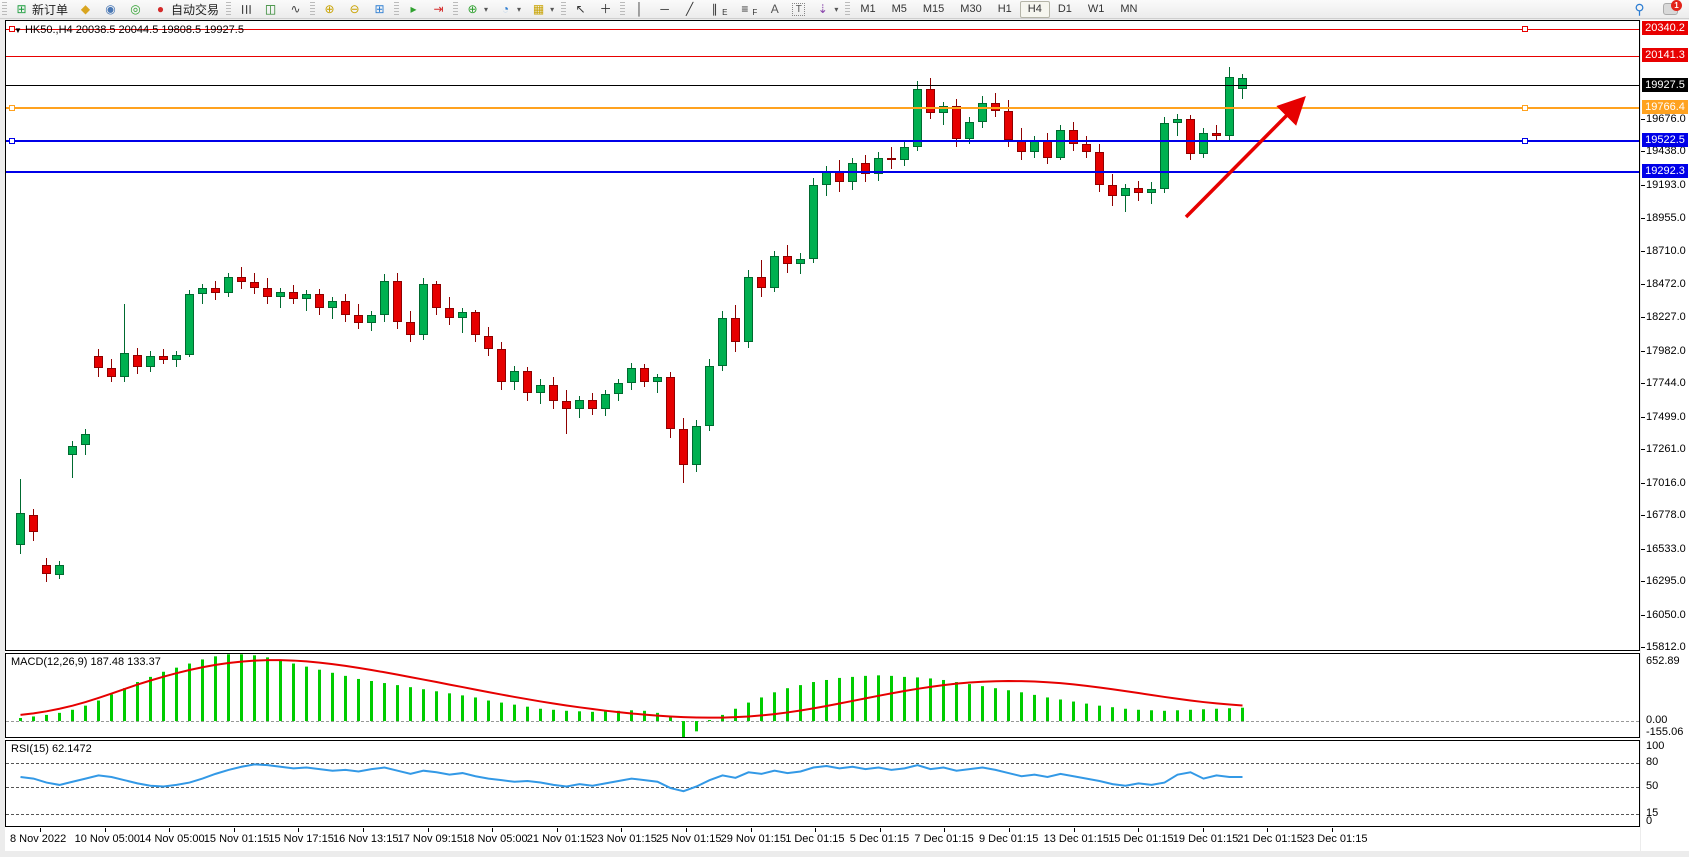  What do you see at coordinates (971, 9) in the screenshot?
I see `timeframe-m30-button: M30` at bounding box center [971, 9].